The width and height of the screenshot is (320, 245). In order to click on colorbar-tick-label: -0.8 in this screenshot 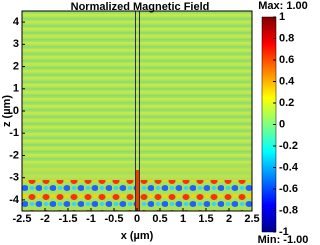, I will do `click(288, 210)`.